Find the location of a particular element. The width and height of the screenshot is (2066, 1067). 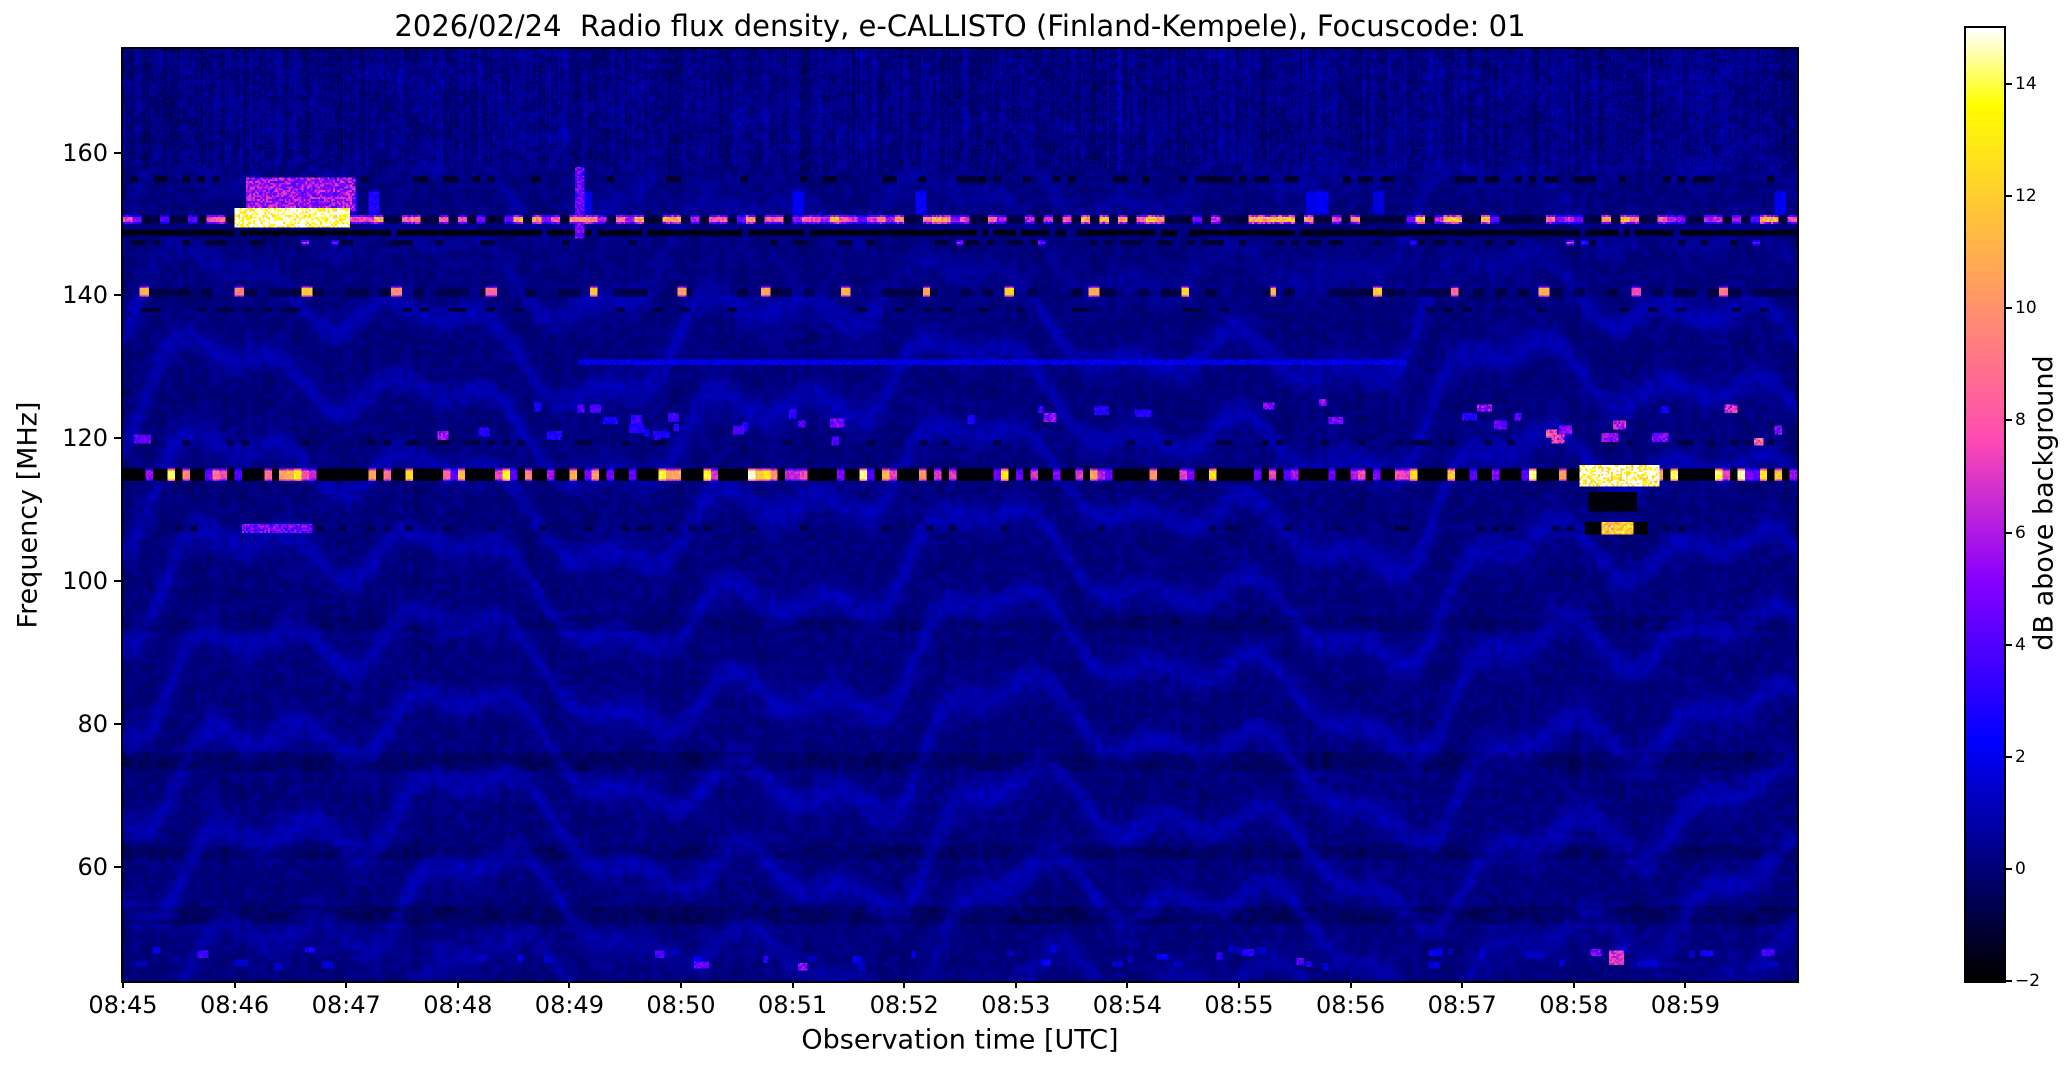

x-axis-label: Observation time [UTC] is located at coordinates (960, 1040).